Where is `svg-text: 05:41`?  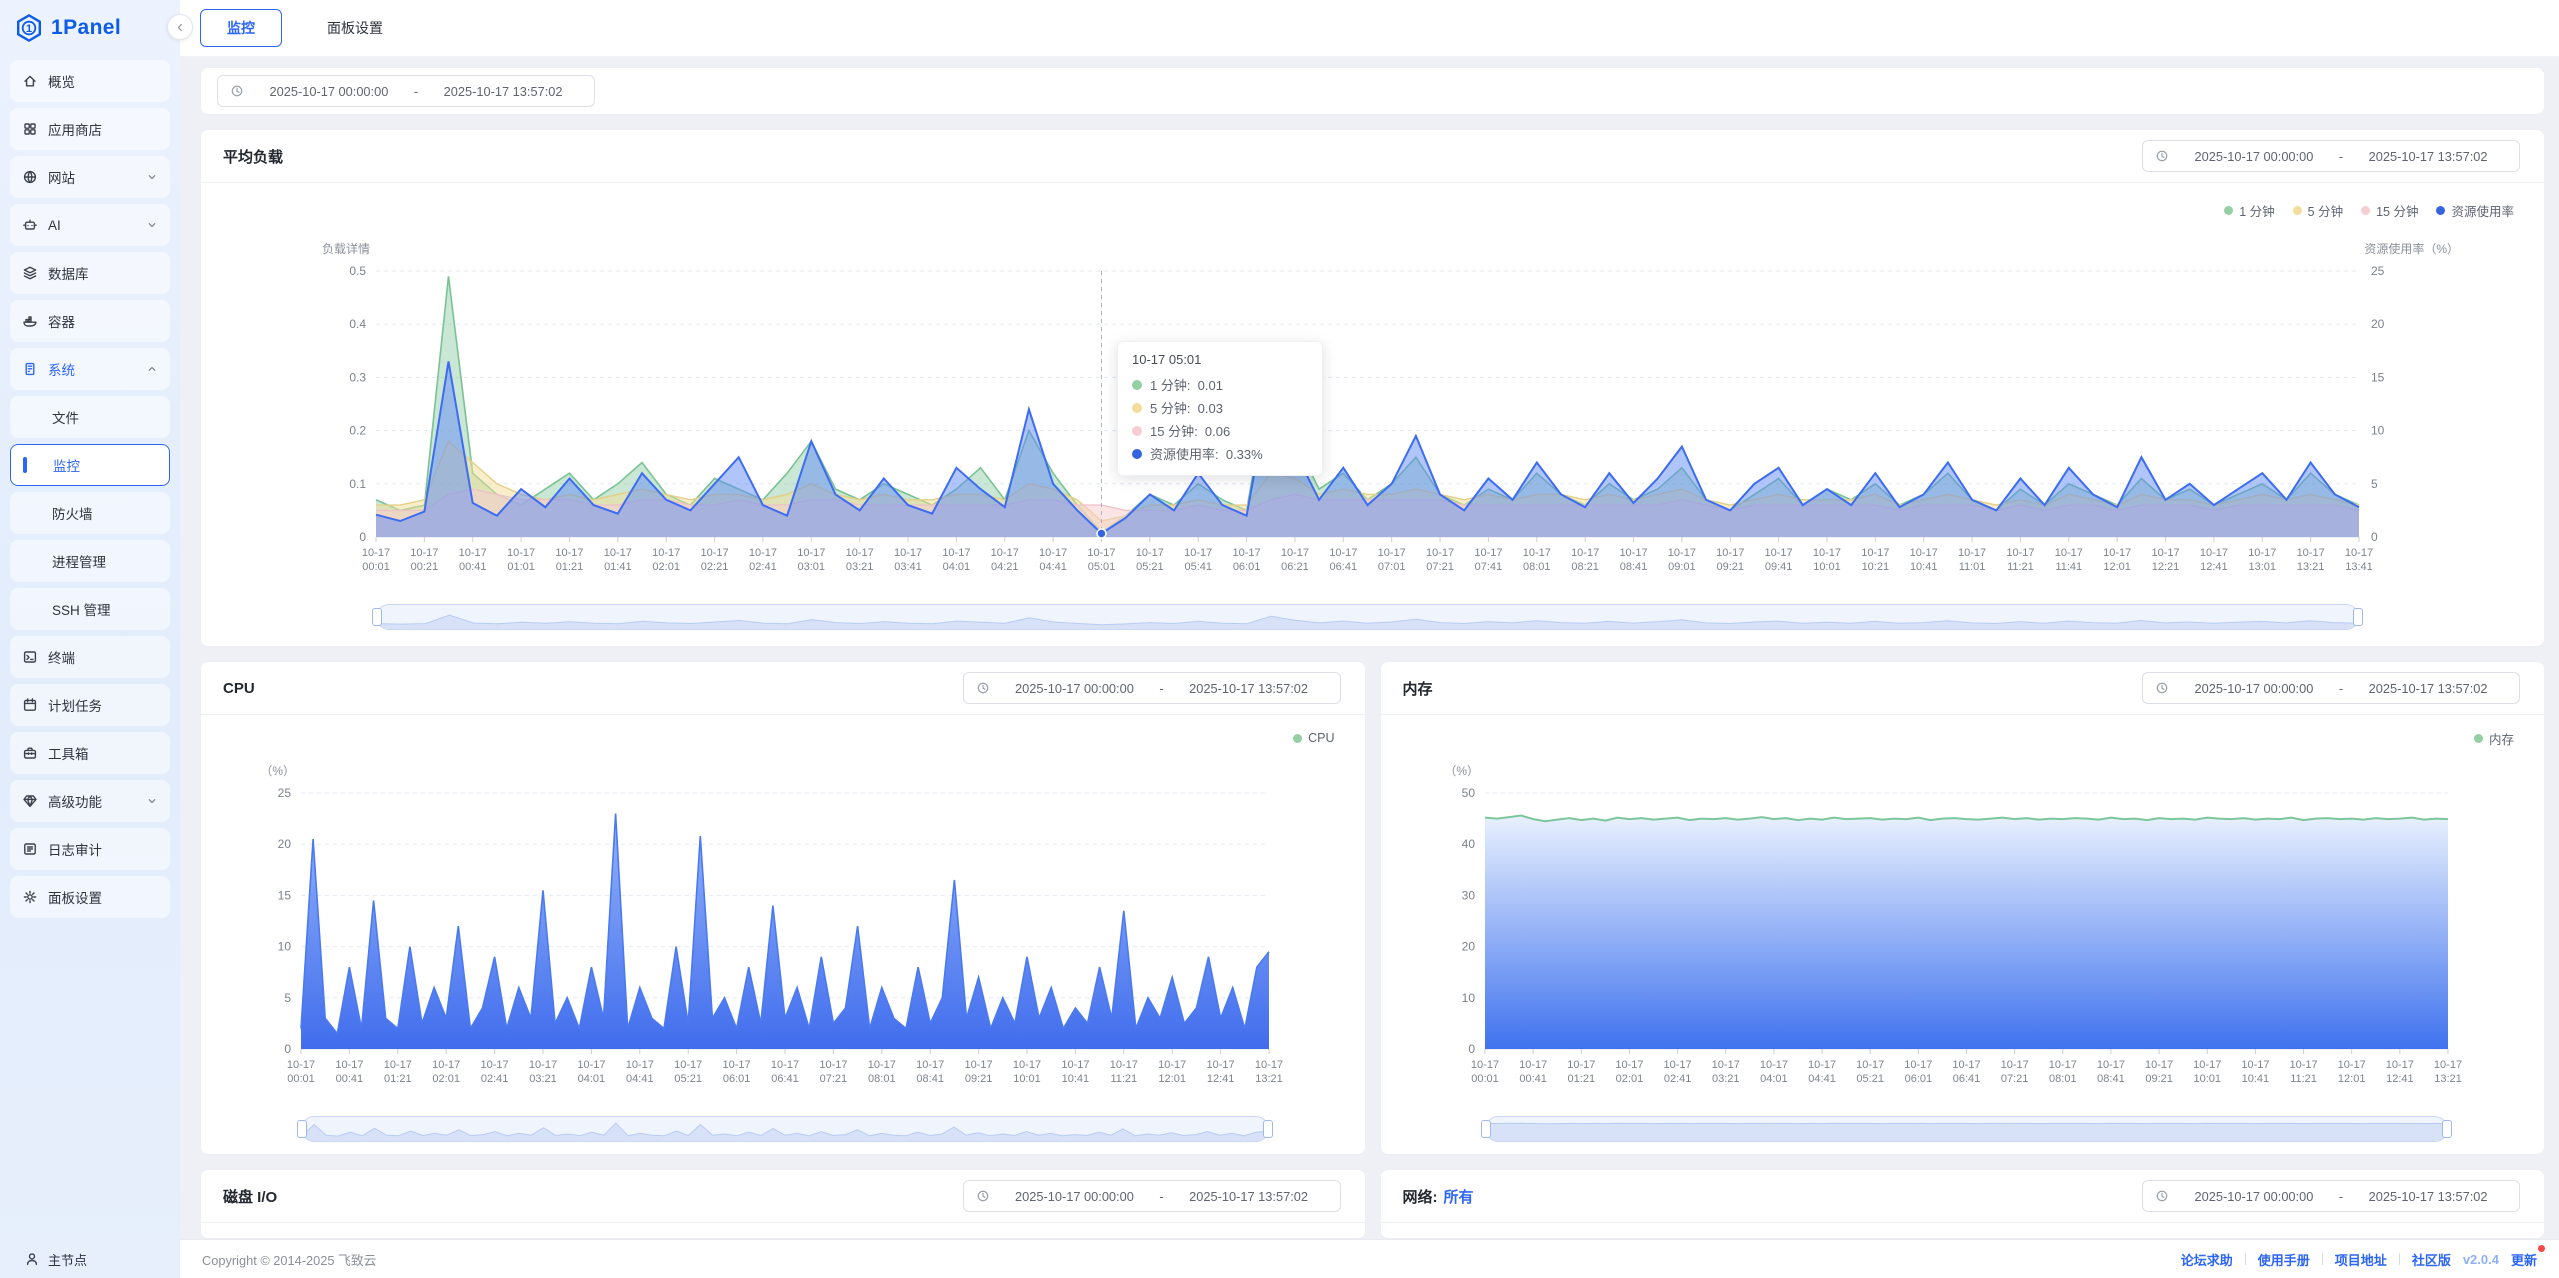 svg-text: 05:41 is located at coordinates (1198, 567).